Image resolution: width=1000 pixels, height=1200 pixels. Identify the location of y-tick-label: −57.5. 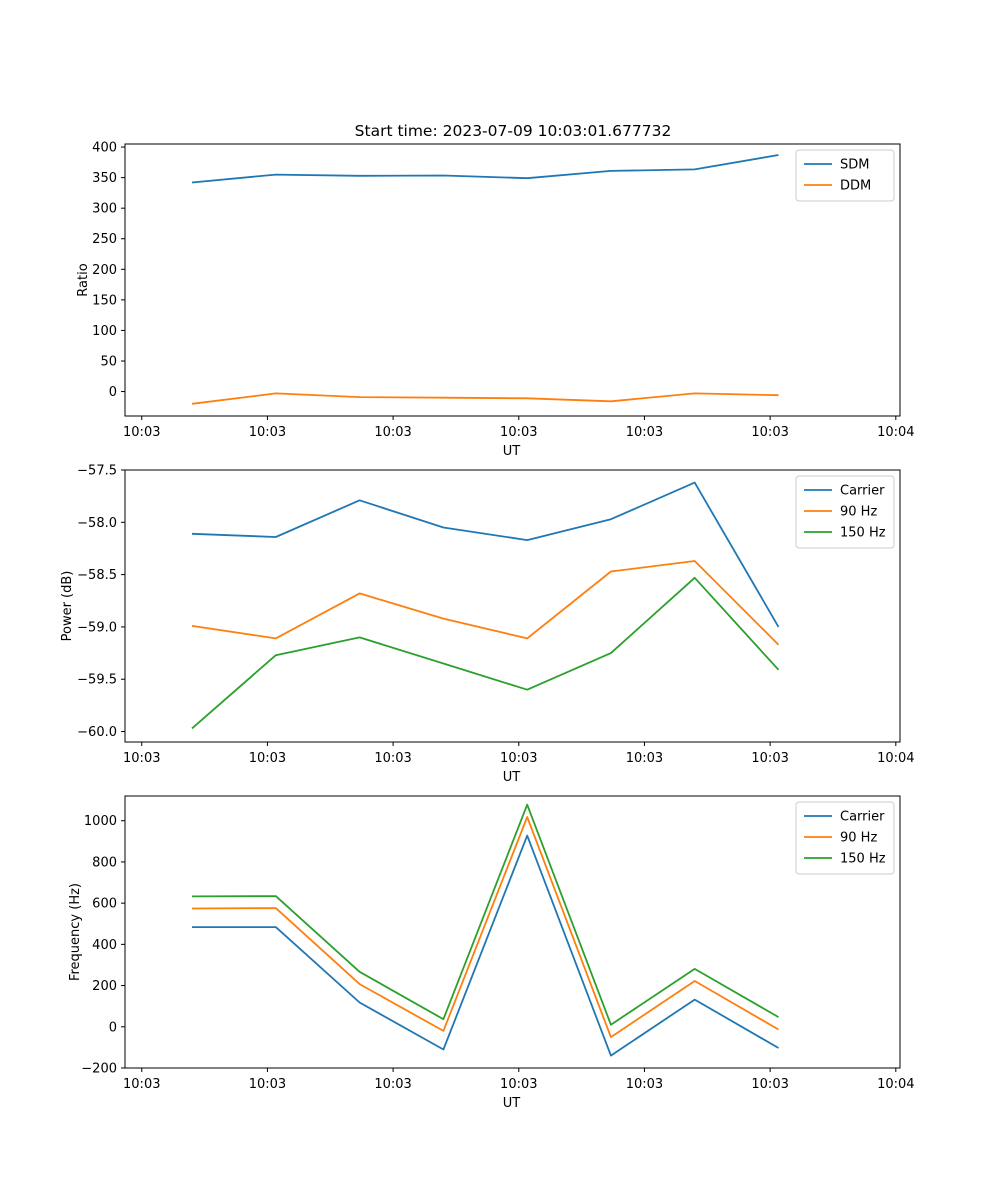
(97, 471).